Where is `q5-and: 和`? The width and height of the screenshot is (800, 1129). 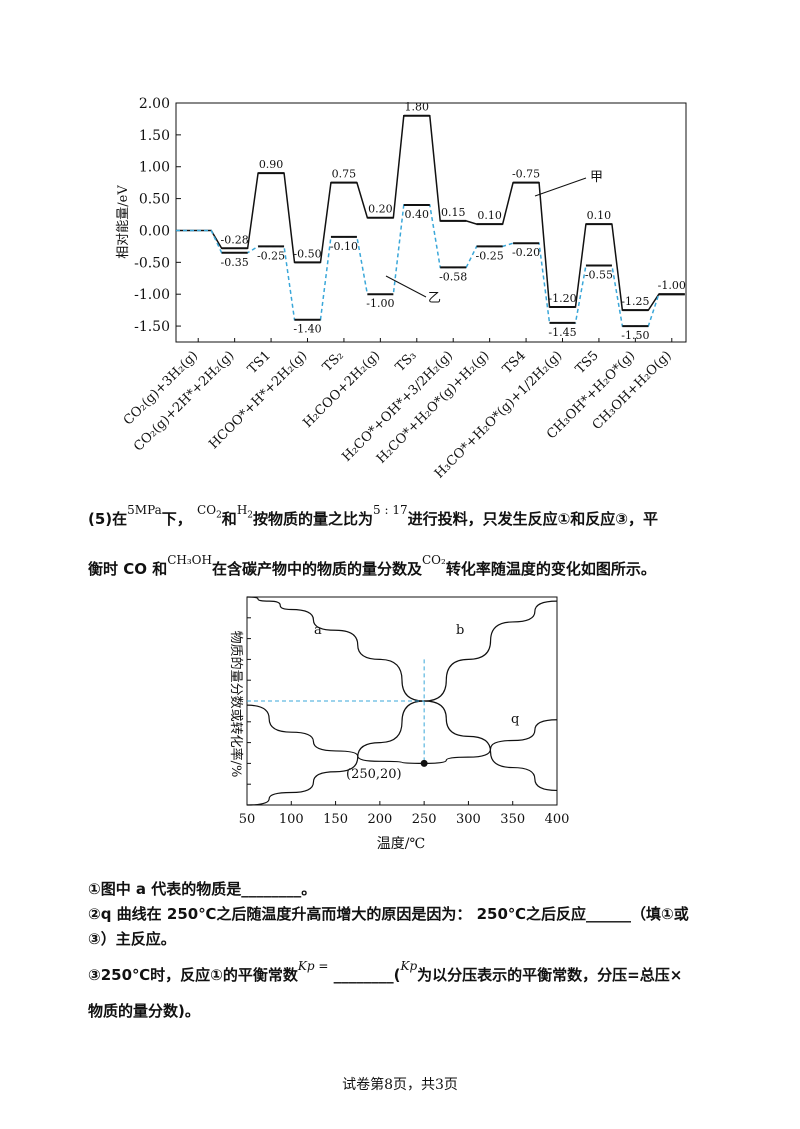
q5-and: 和 is located at coordinates (229, 519).